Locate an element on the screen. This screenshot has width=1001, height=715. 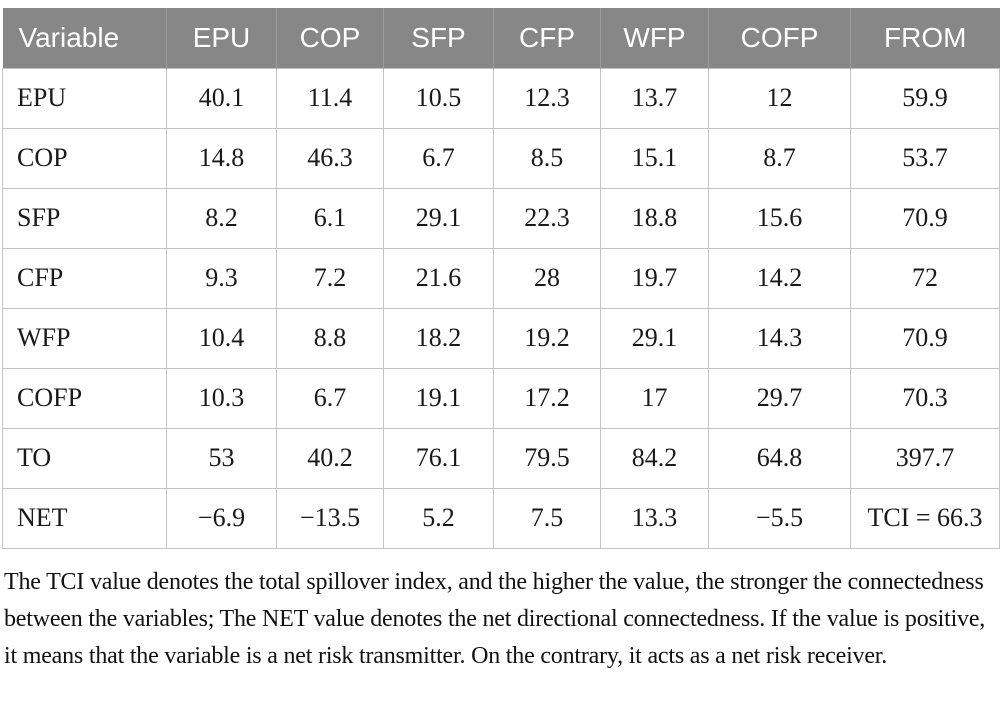
value-cell: 70.3 is located at coordinates (925, 398).